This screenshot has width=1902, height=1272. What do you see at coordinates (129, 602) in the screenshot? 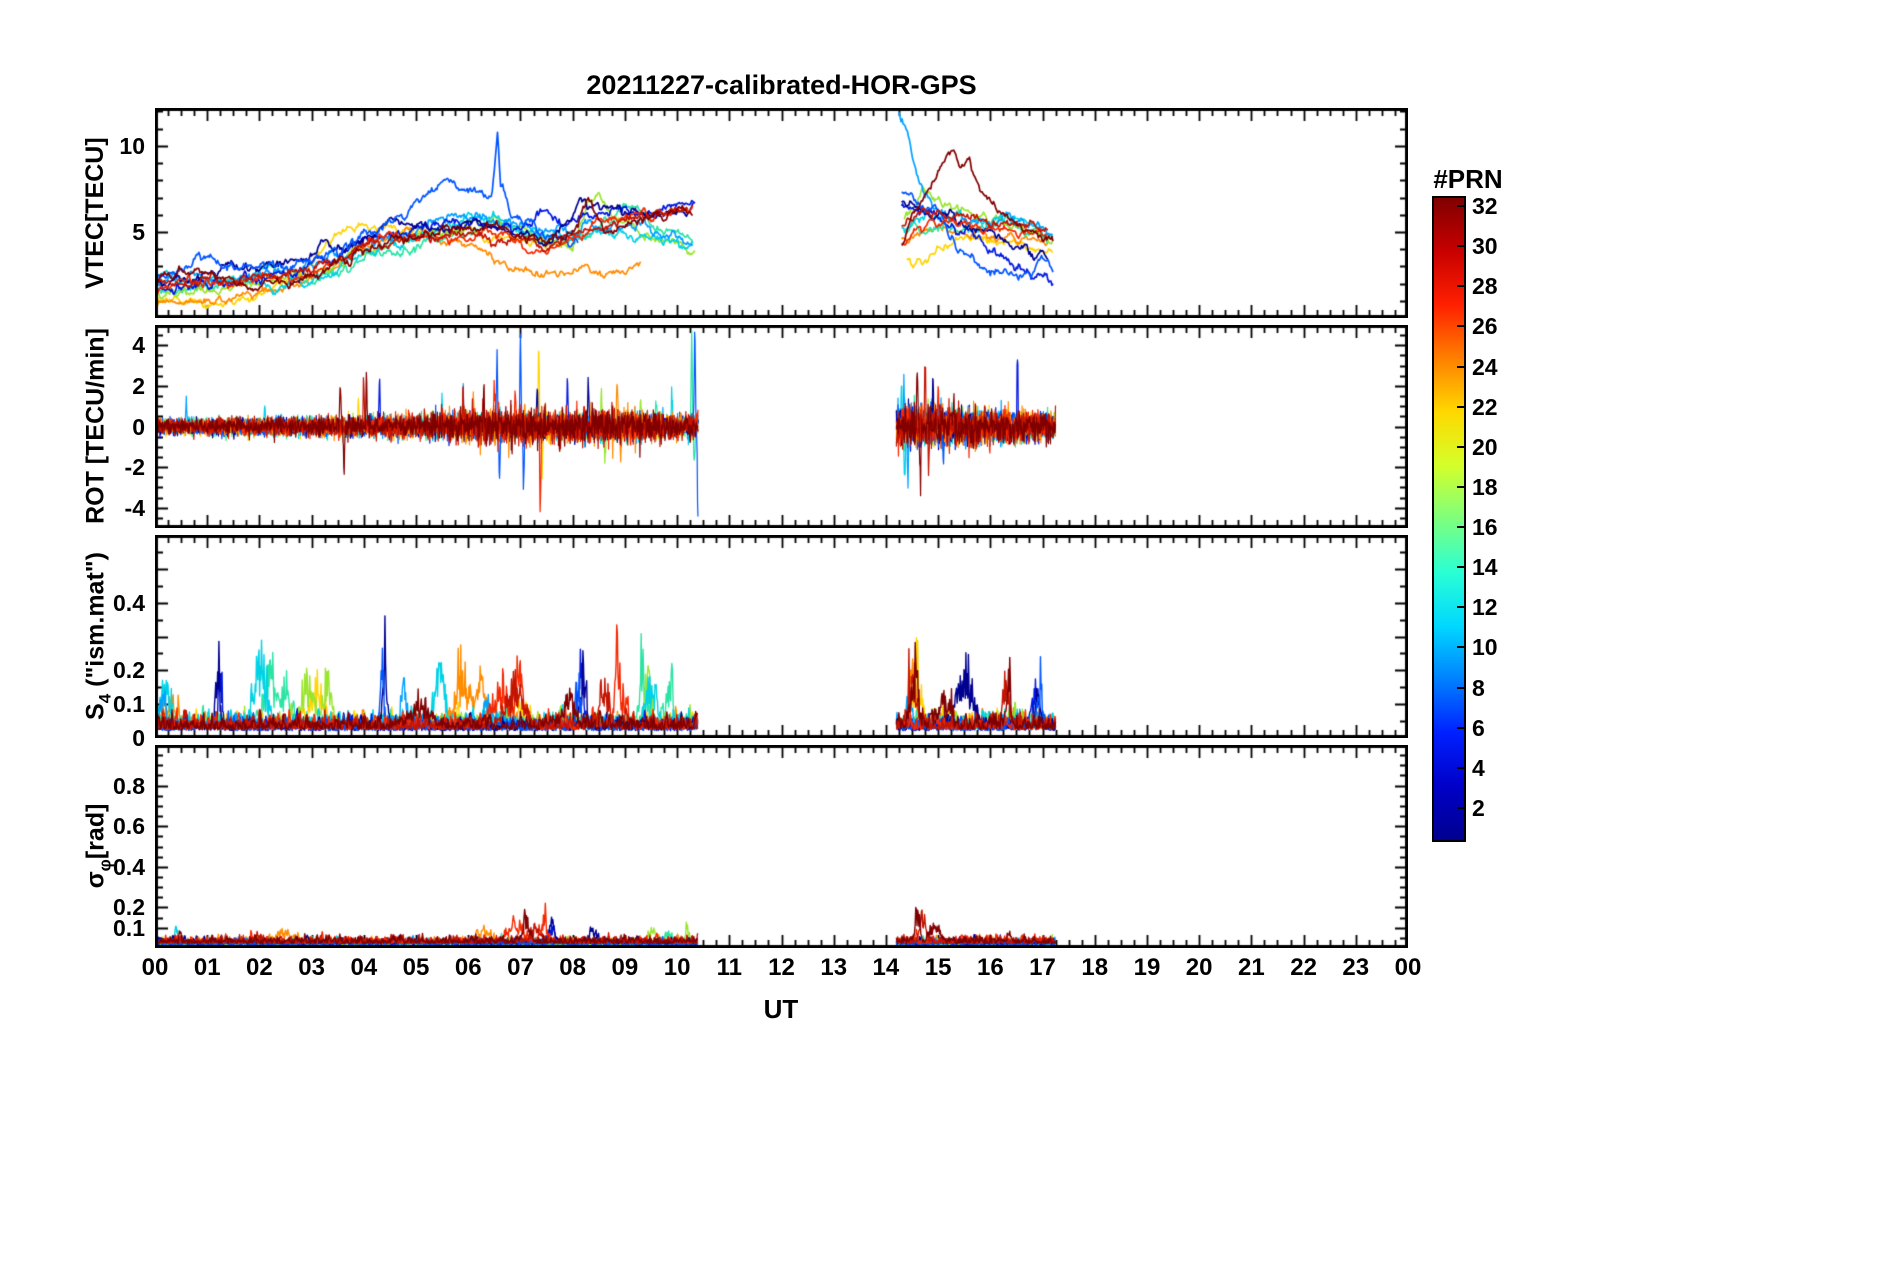
I see `y-tick-label-s4: 0.4` at bounding box center [129, 602].